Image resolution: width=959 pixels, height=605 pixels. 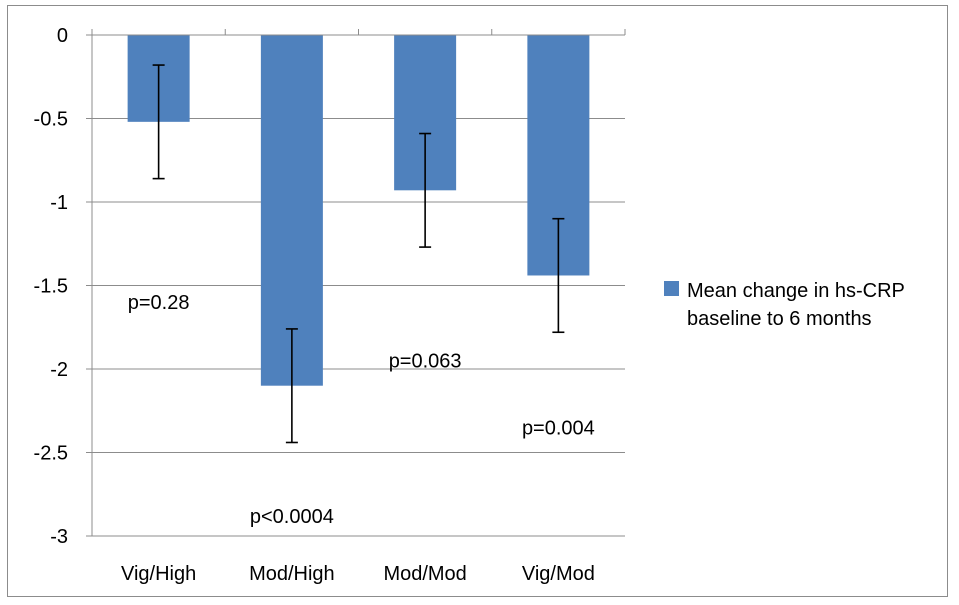 I want to click on legend-swatch, so click(x=671, y=288).